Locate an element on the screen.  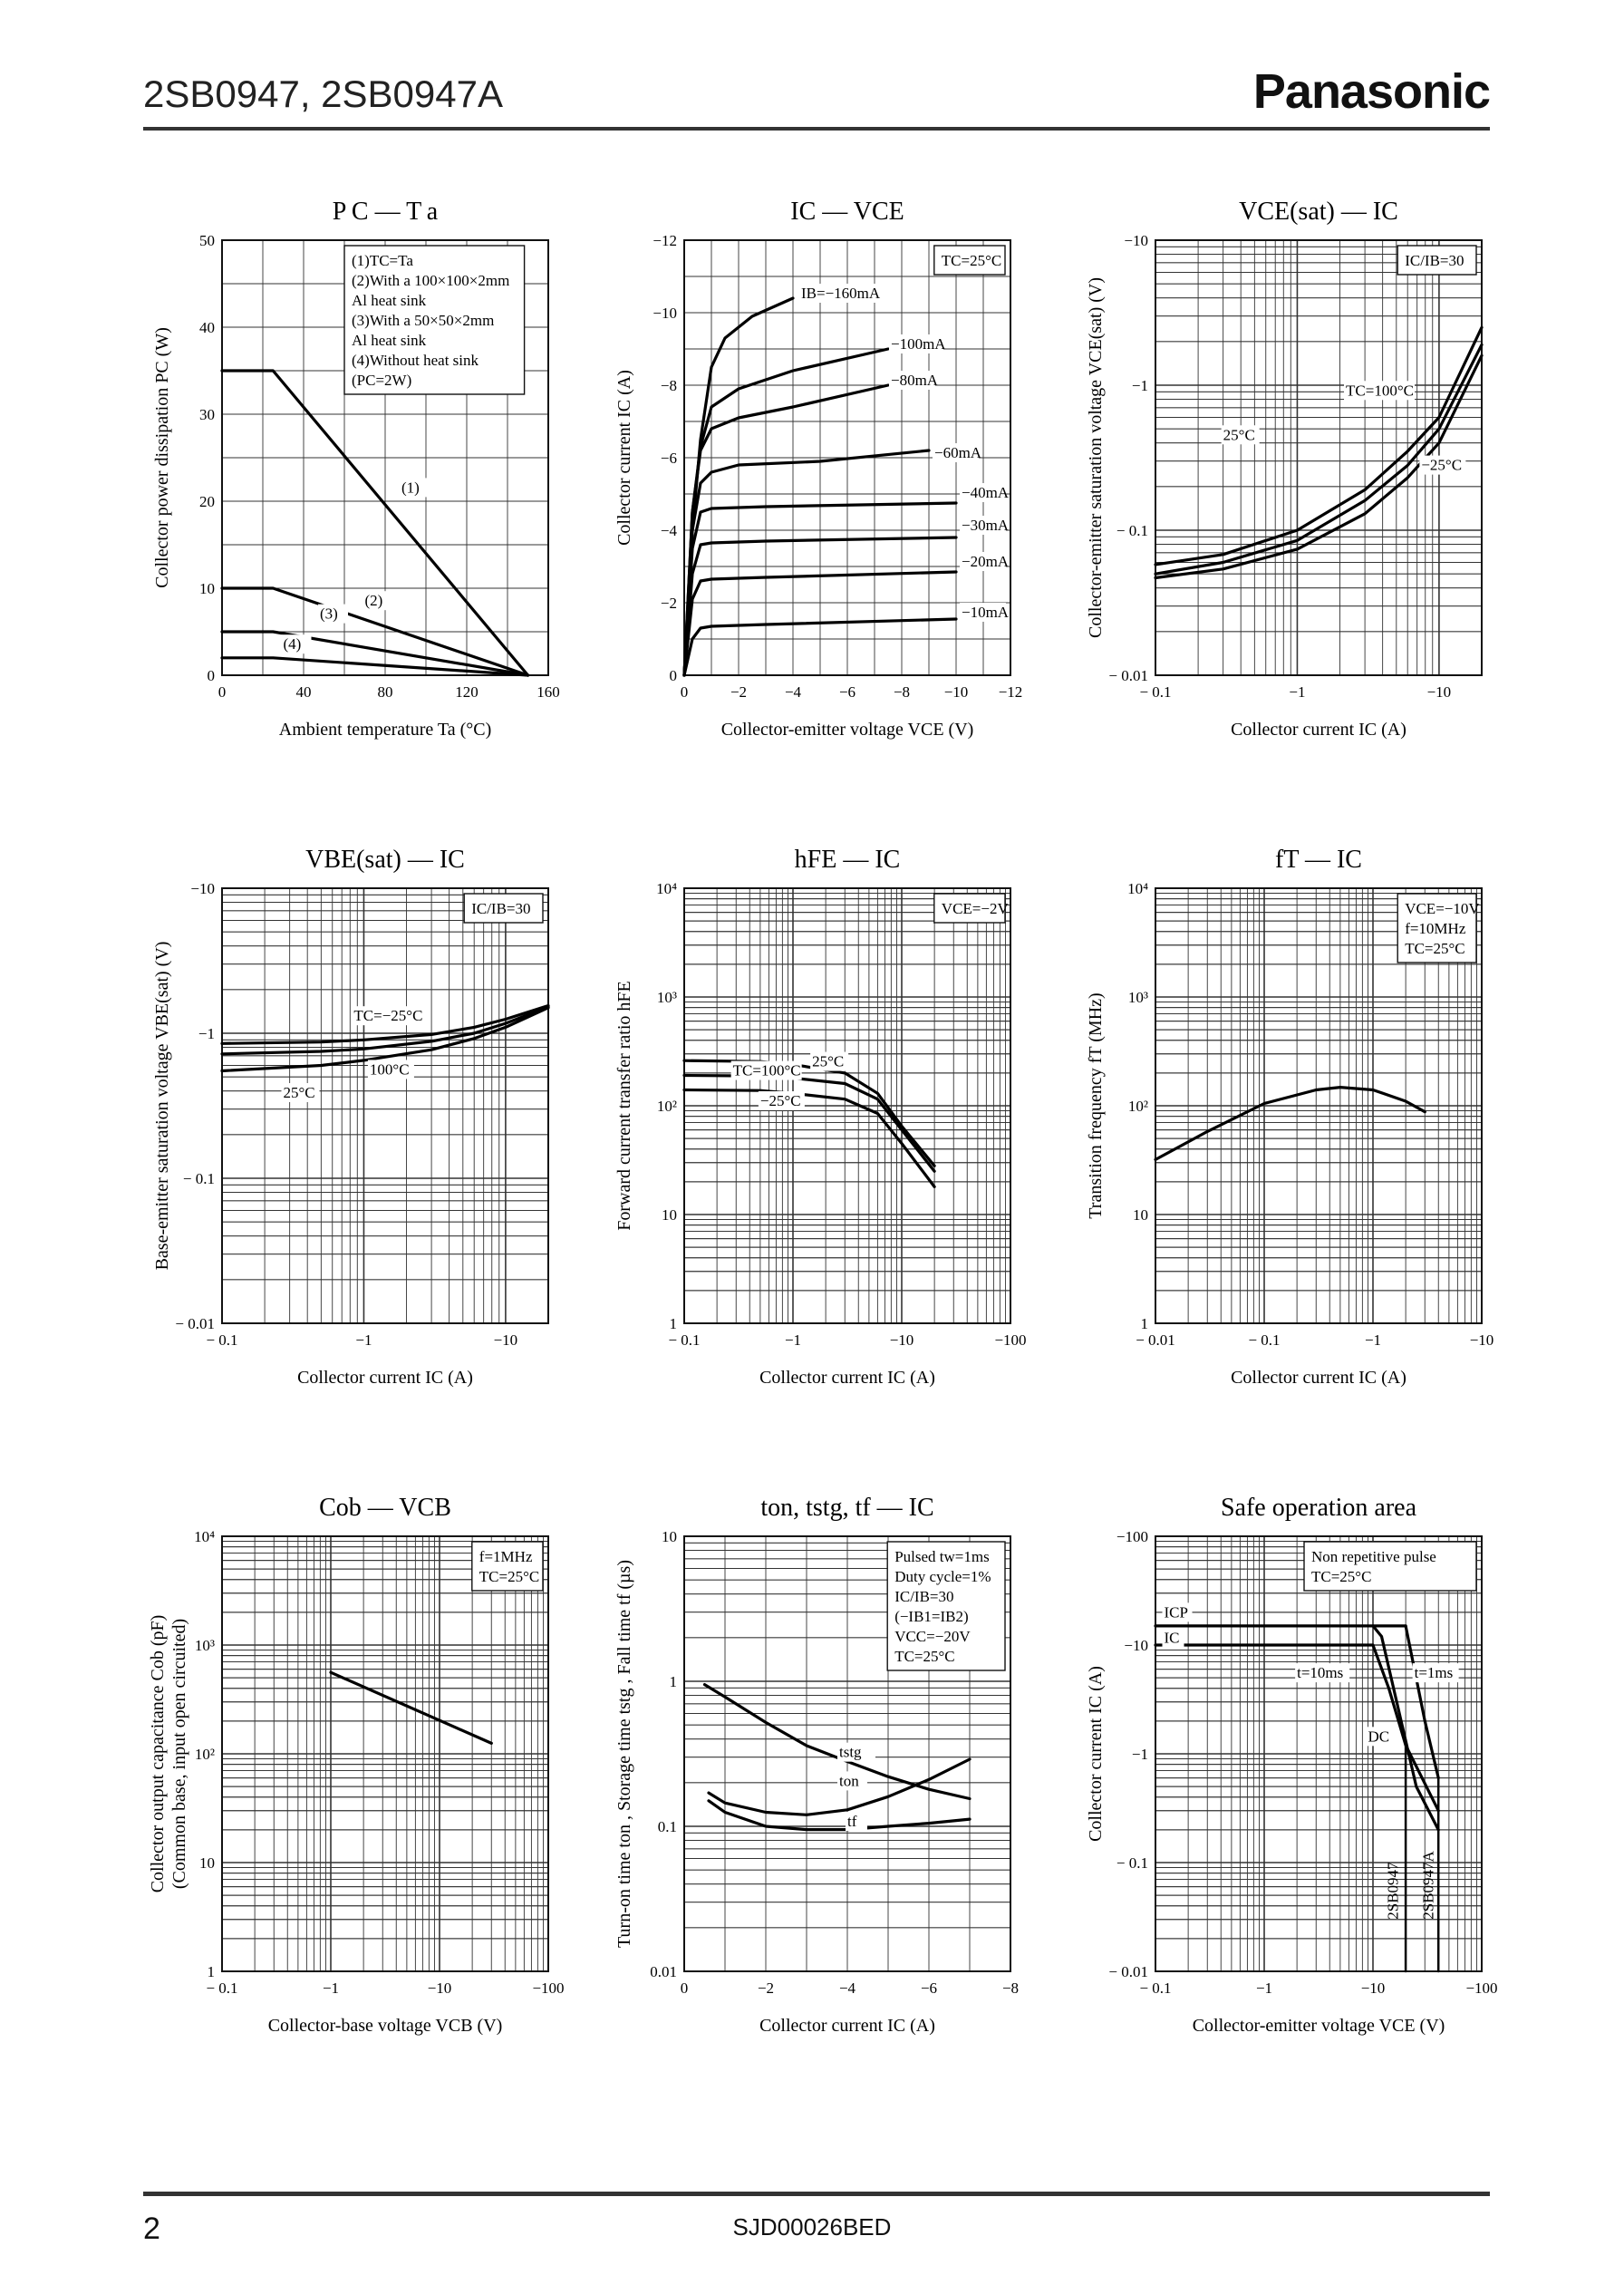
curve-label: (3) is located at coordinates (329, 614).